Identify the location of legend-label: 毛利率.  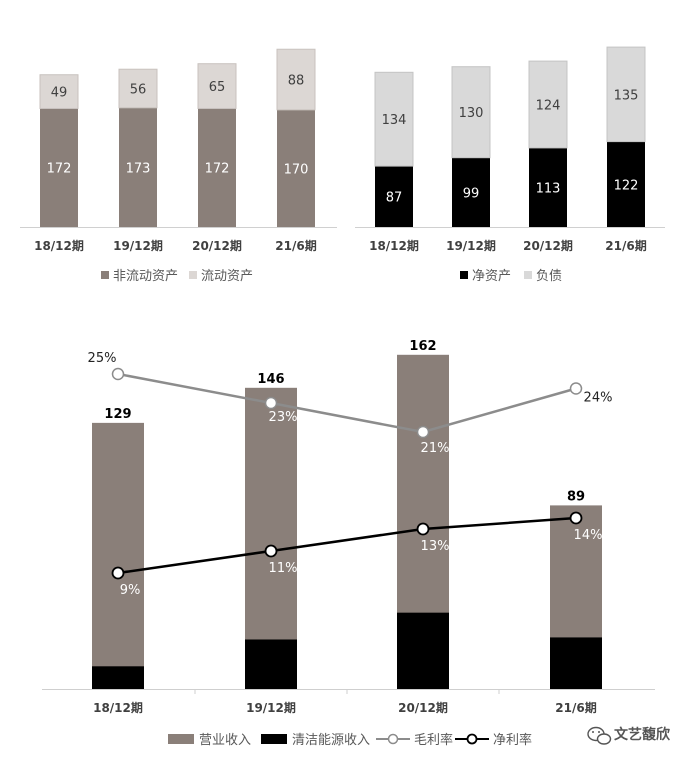
(433, 740).